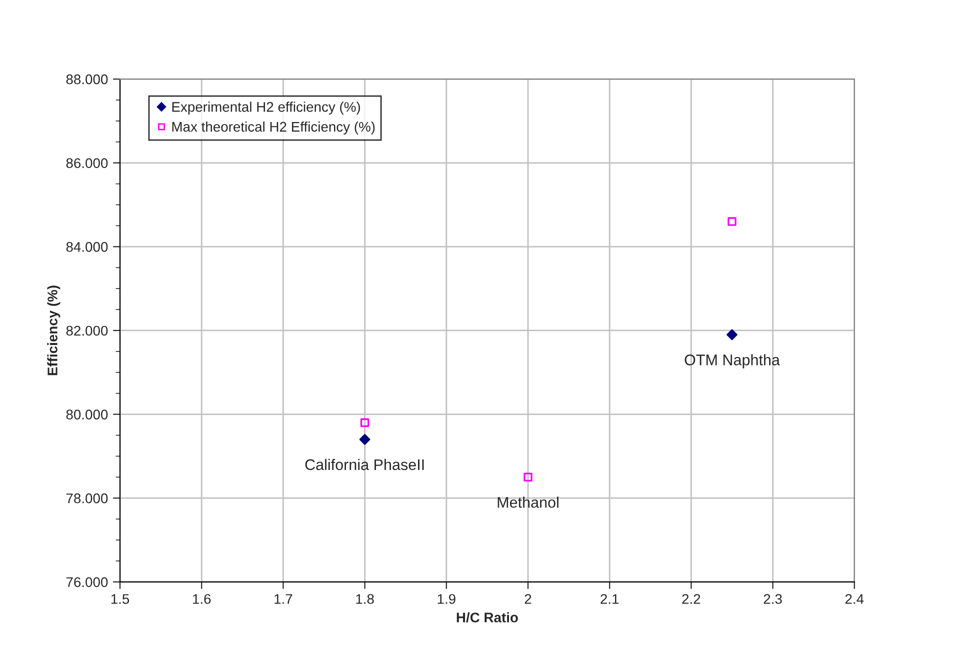 The image size is (960, 659). I want to click on legend-label: Experimental H2 efficiency (%), so click(266, 108).